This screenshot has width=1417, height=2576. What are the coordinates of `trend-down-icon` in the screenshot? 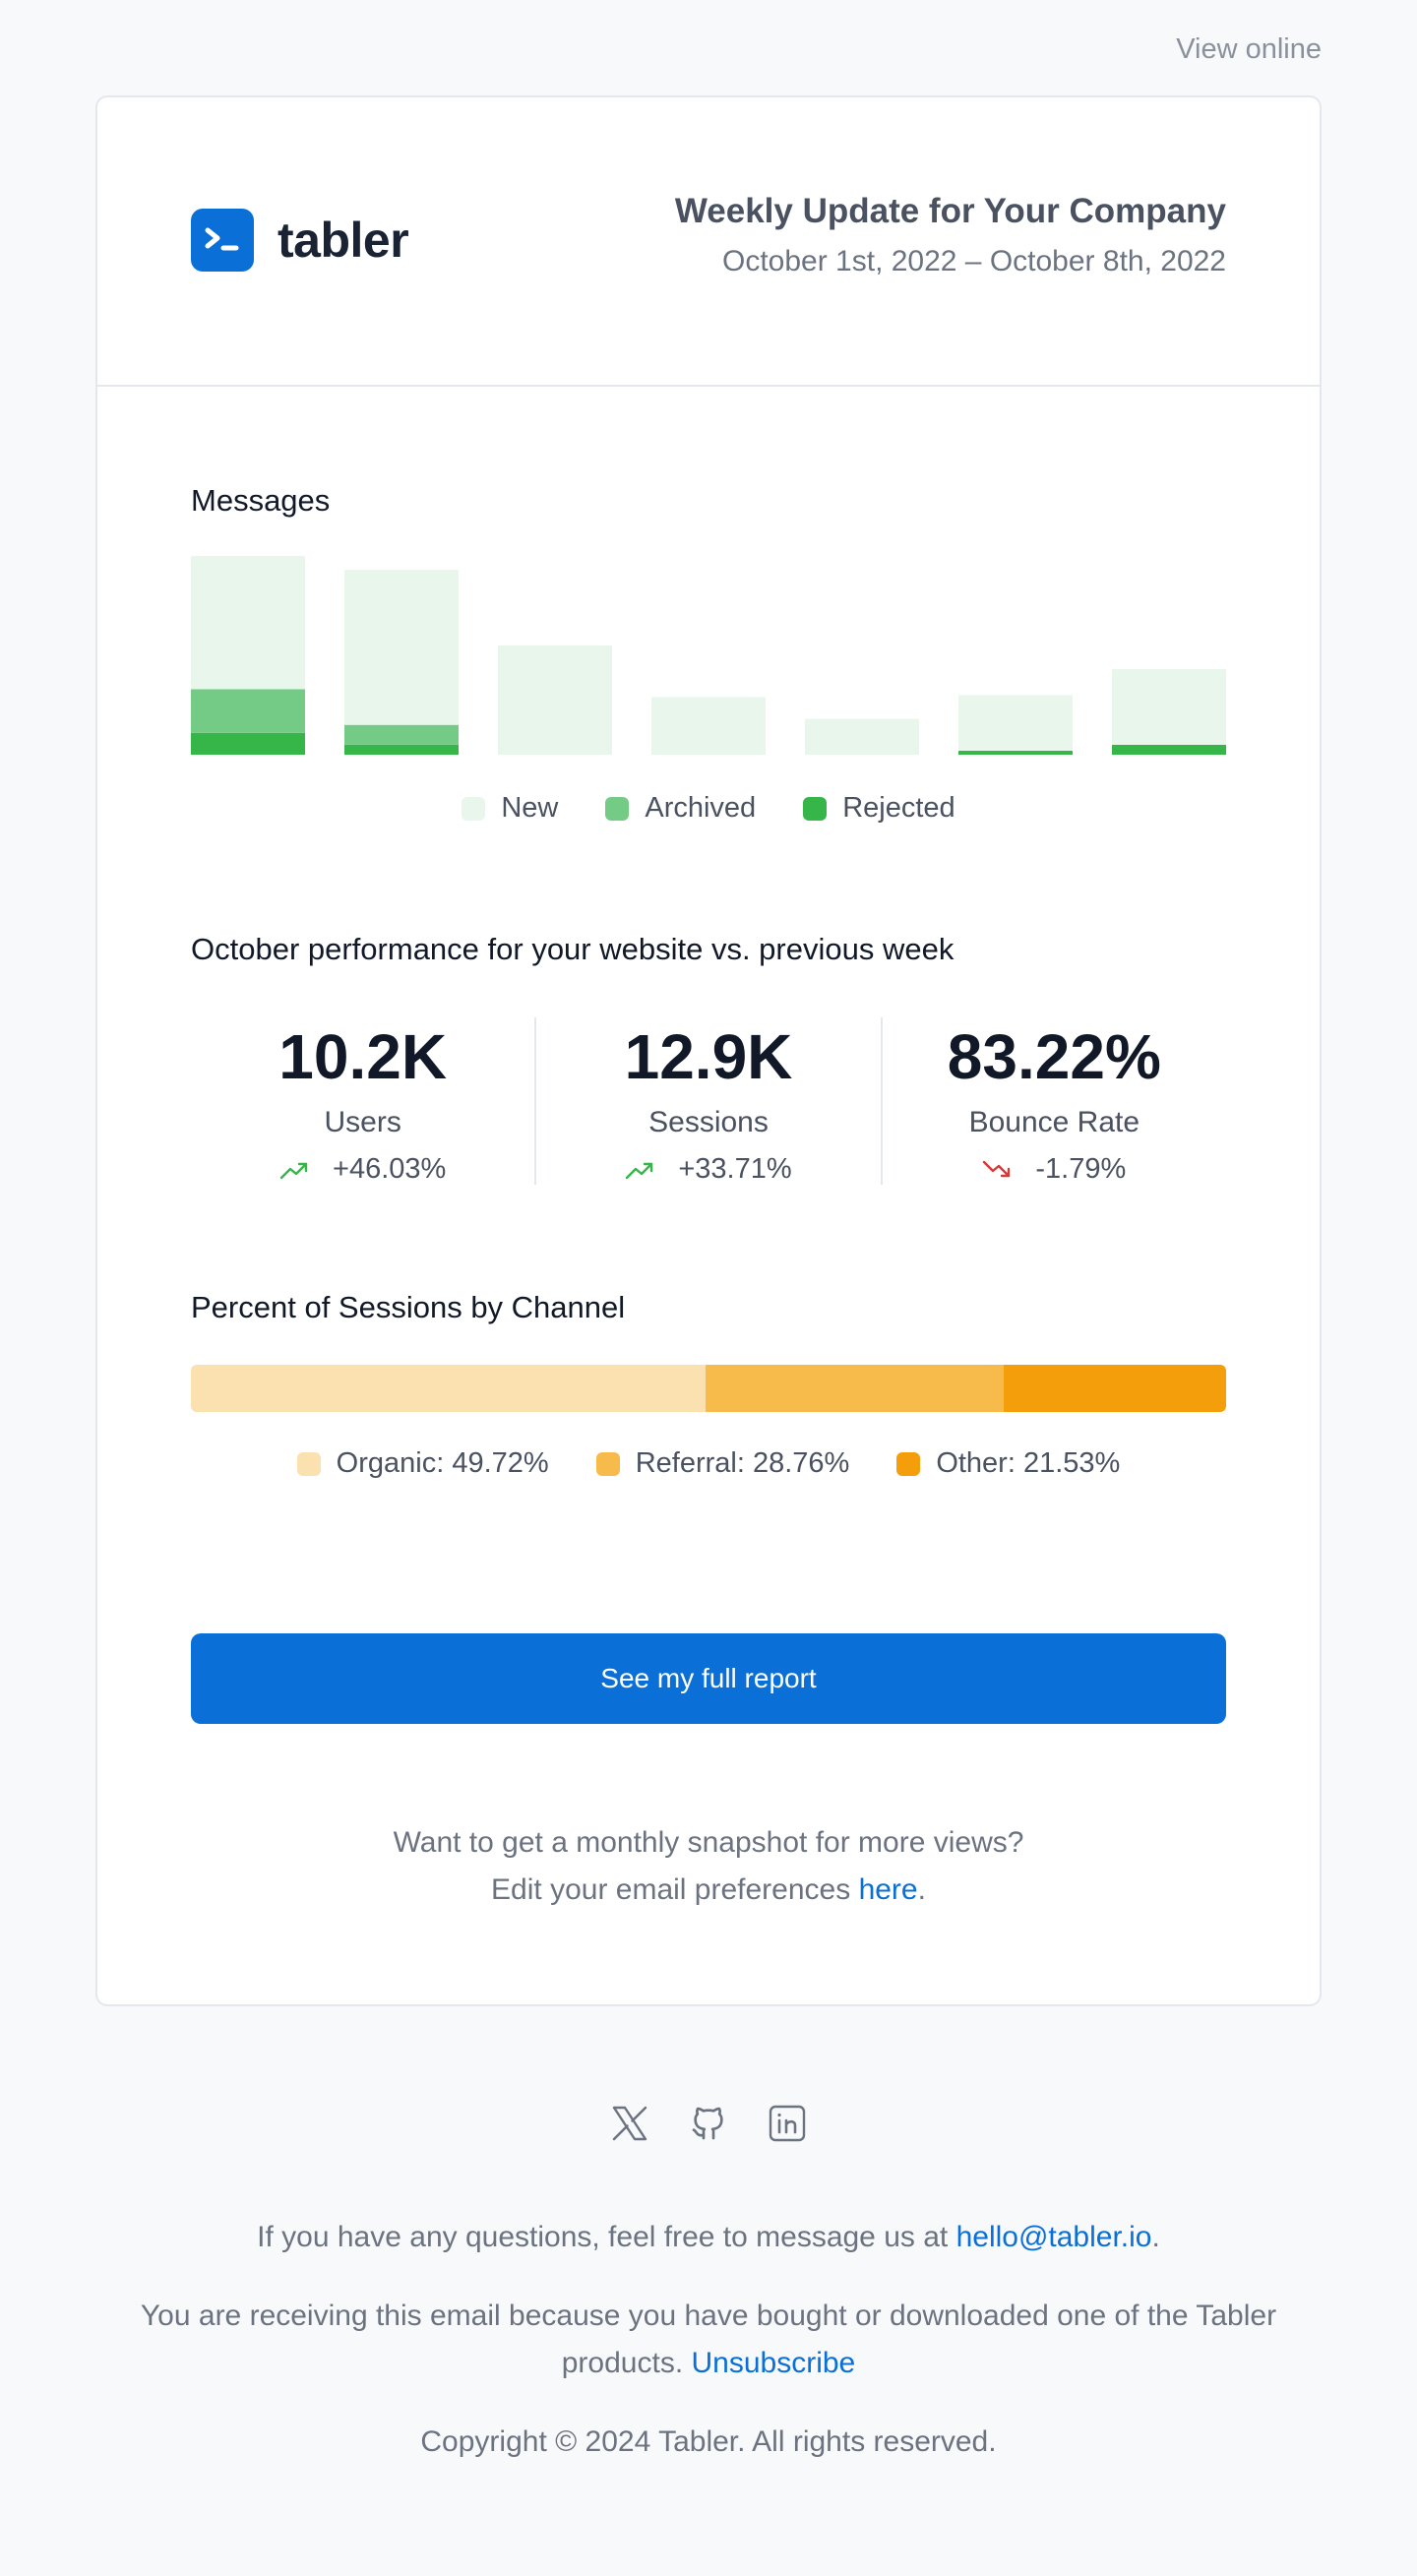 It's located at (997, 1168).